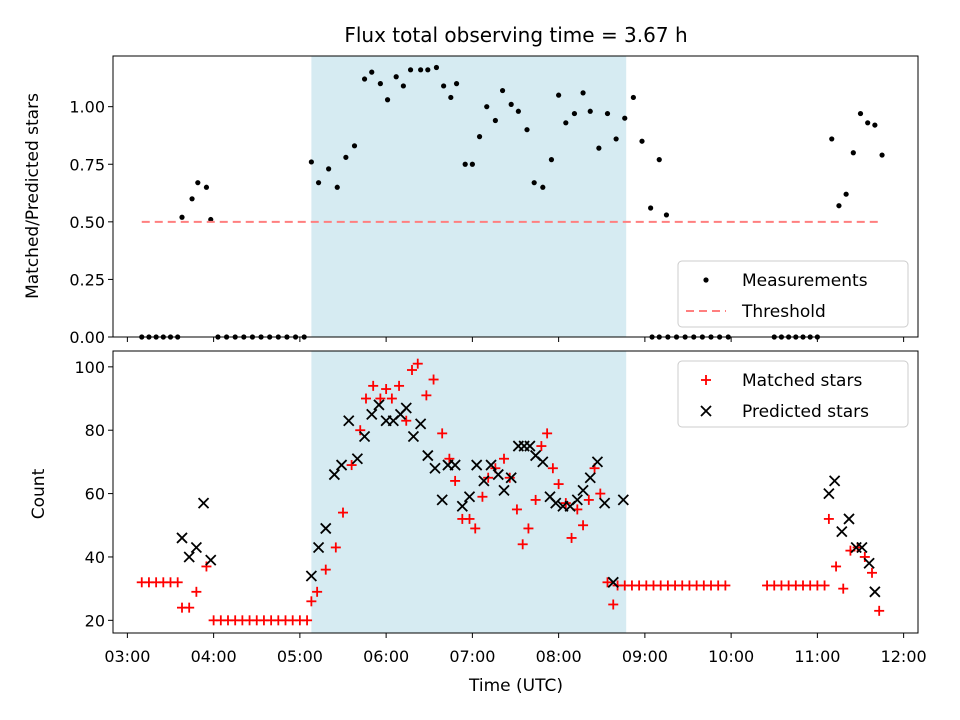 The height and width of the screenshot is (720, 960). What do you see at coordinates (386, 656) in the screenshot?
I see `x-tick-label: 06:00` at bounding box center [386, 656].